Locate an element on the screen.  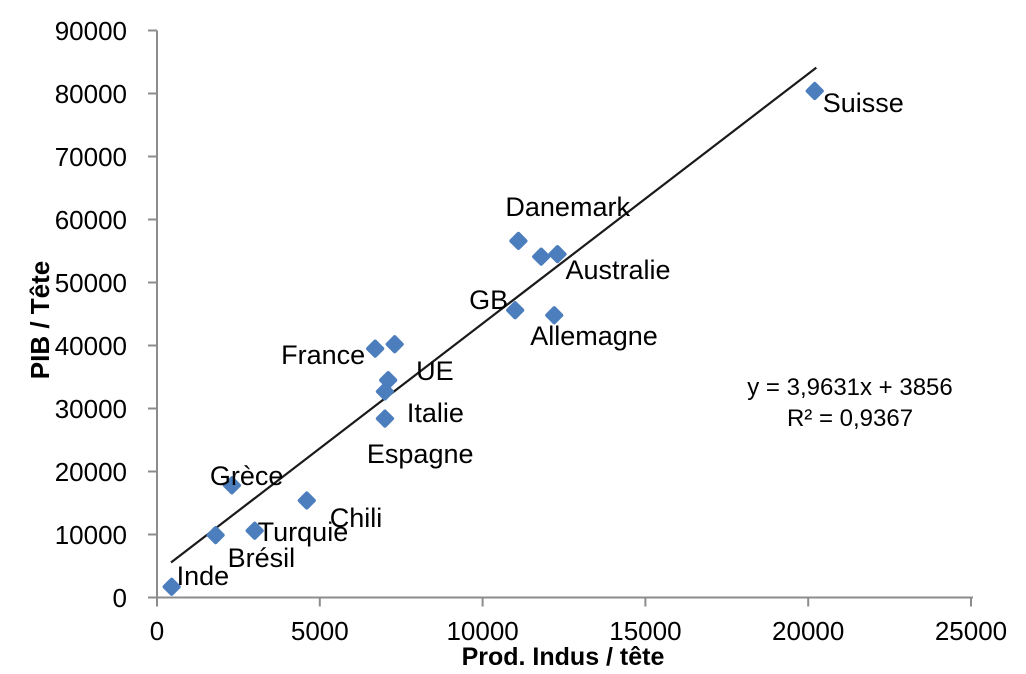
trendline-equation: y = 3,9631x + 3856 is located at coordinates (850, 387).